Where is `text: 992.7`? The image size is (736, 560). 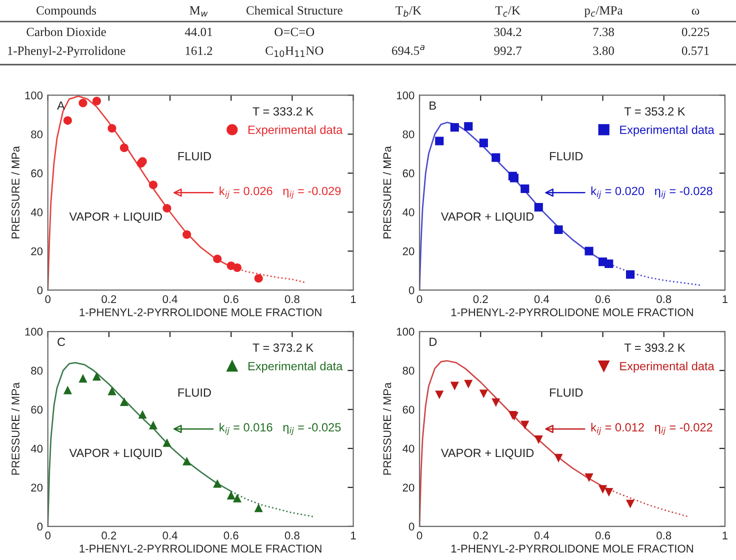
text: 992.7 is located at coordinates (508, 51).